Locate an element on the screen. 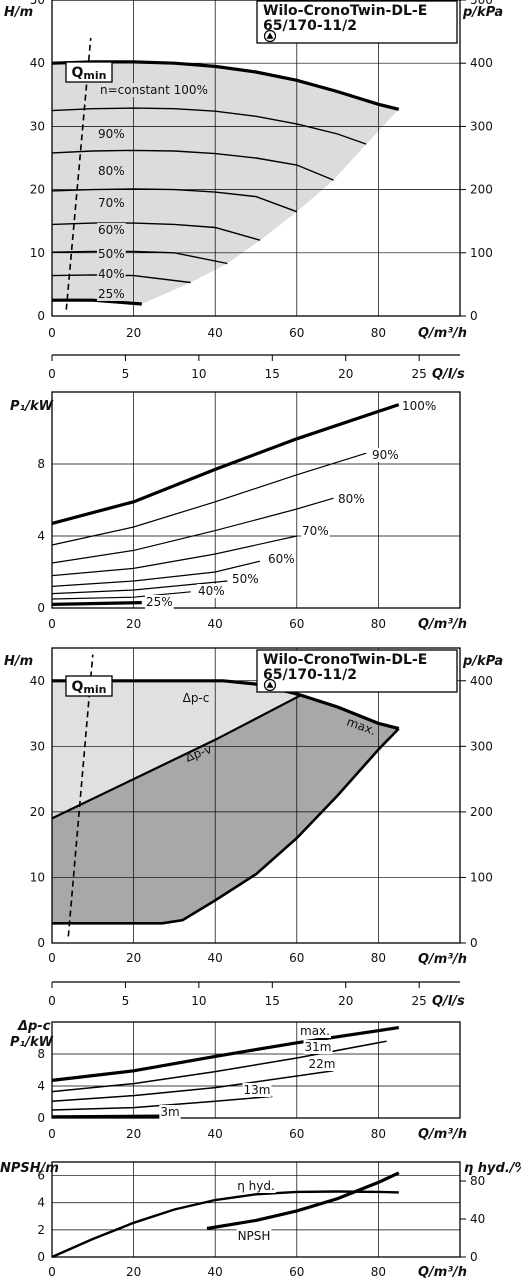 The height and width of the screenshot is (1280, 521). chart3-ytick-label: 10 is located at coordinates (37, 877).